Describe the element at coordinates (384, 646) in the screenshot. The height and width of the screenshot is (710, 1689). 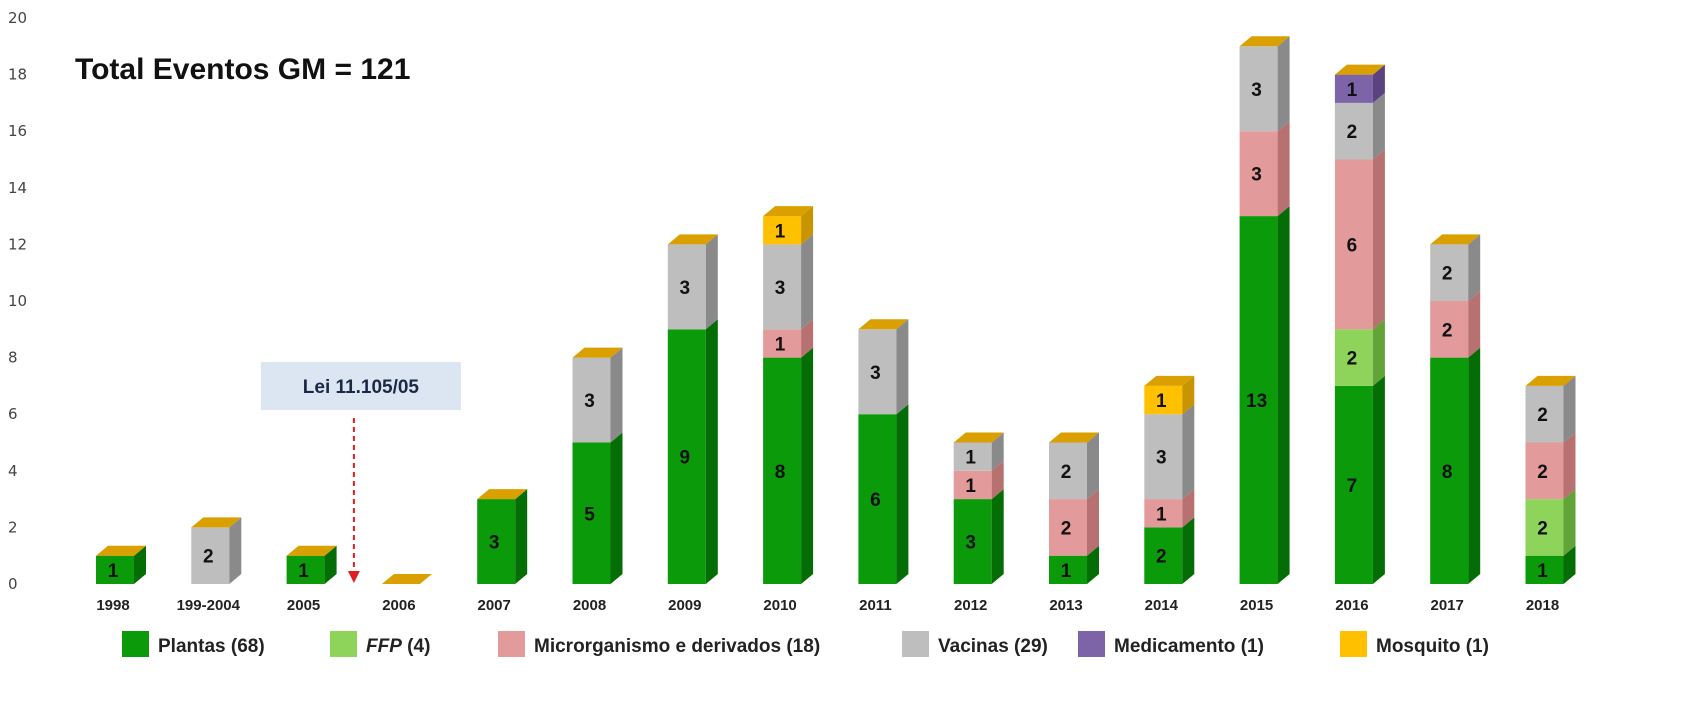
I see `legend-series-name: FFP` at that location.